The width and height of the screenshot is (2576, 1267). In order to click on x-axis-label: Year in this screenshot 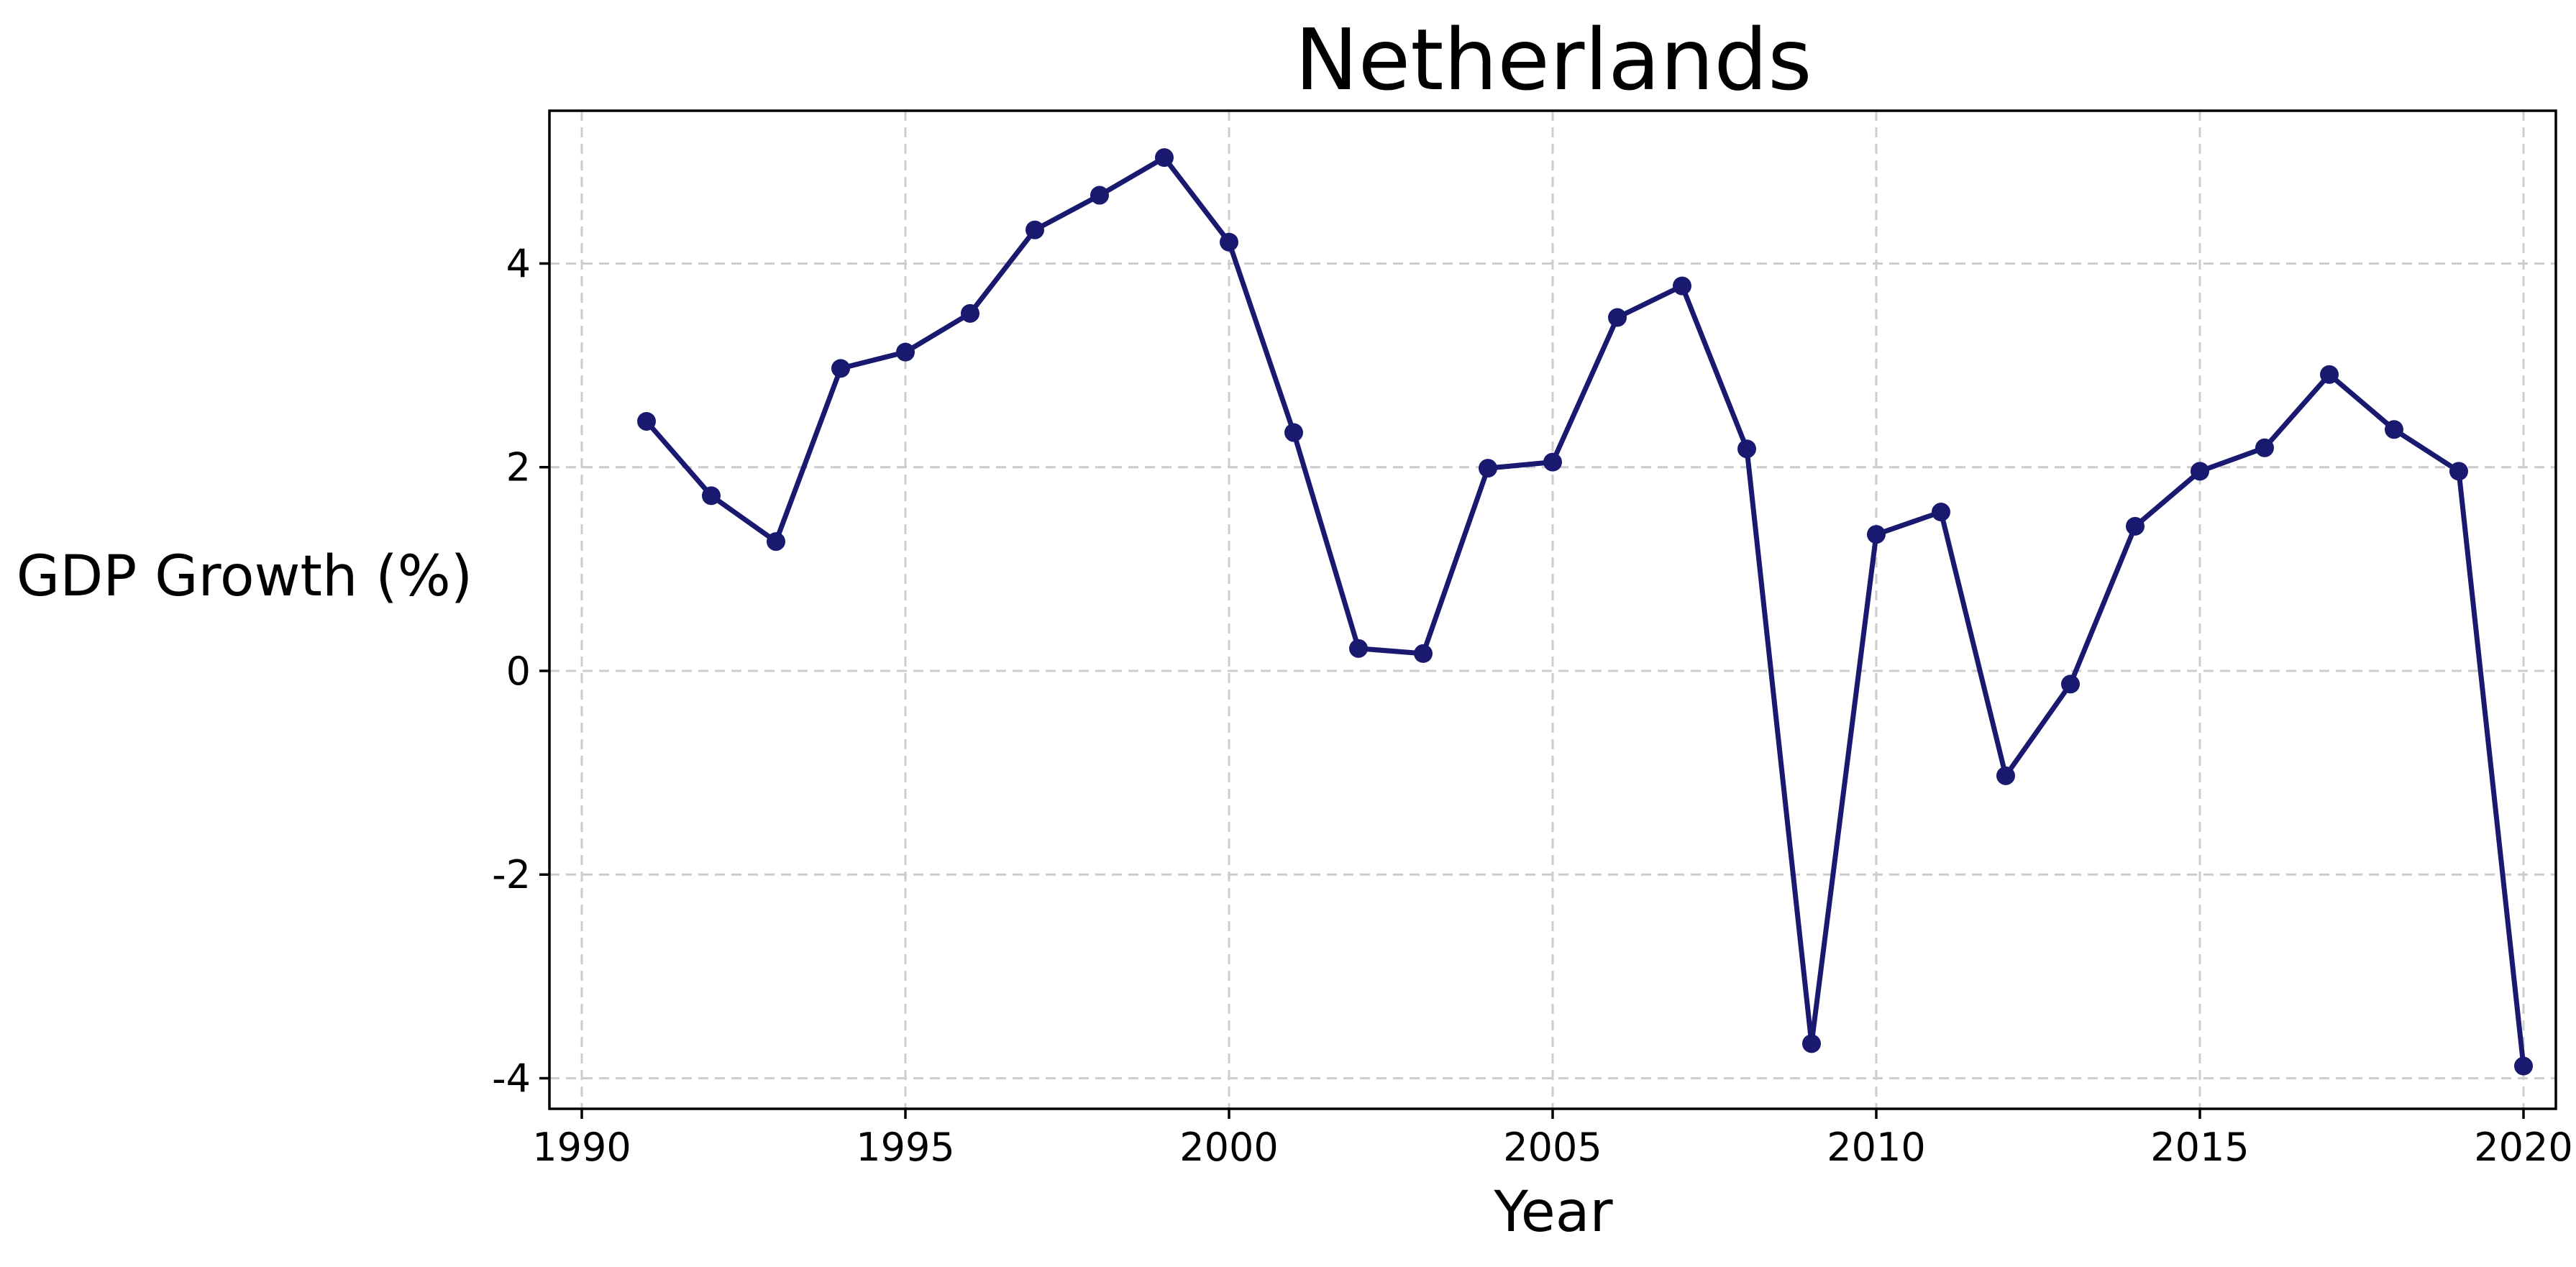, I will do `click(1553, 1212)`.